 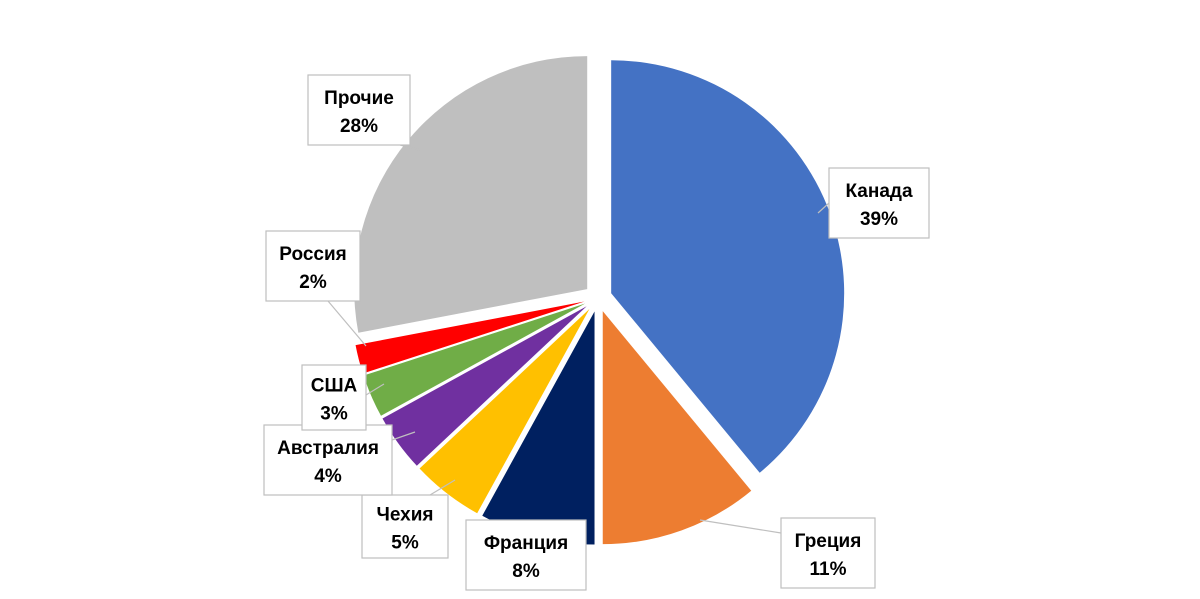 What do you see at coordinates (828, 569) in the screenshot?
I see `slice-value-label: 11%` at bounding box center [828, 569].